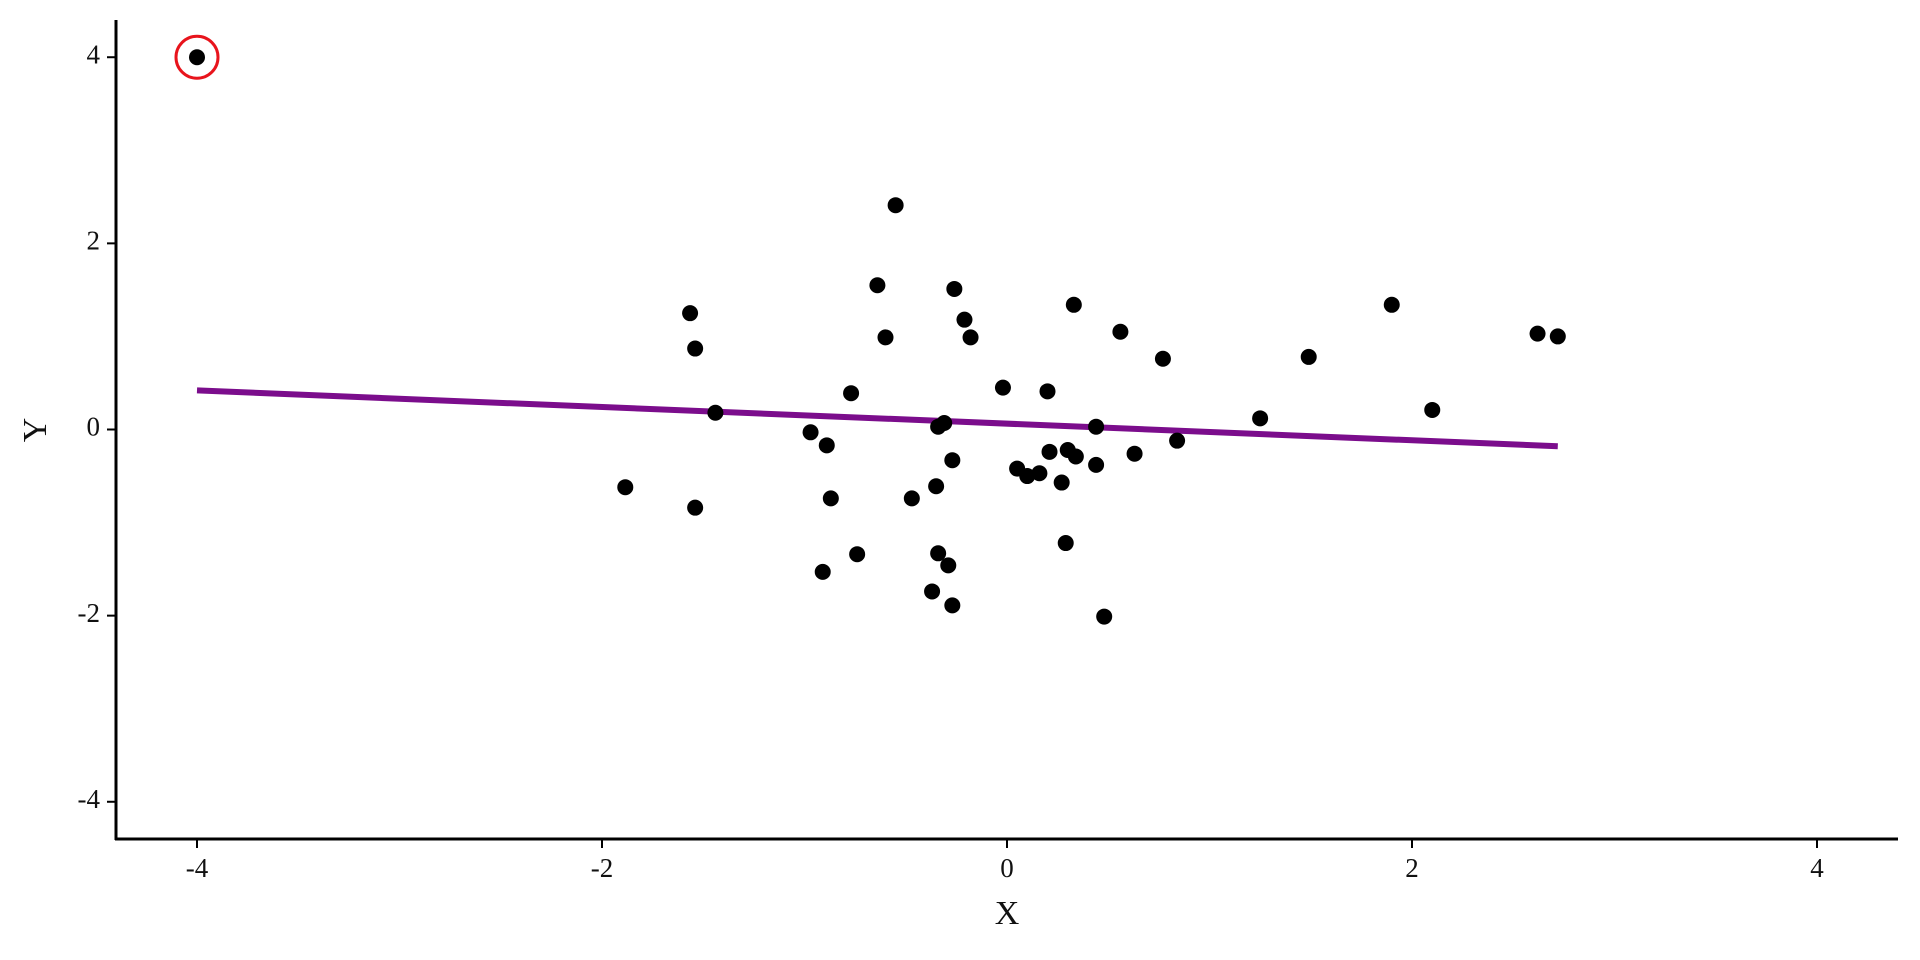 The width and height of the screenshot is (1920, 960). I want to click on y-tick-label: 2, so click(94, 241).